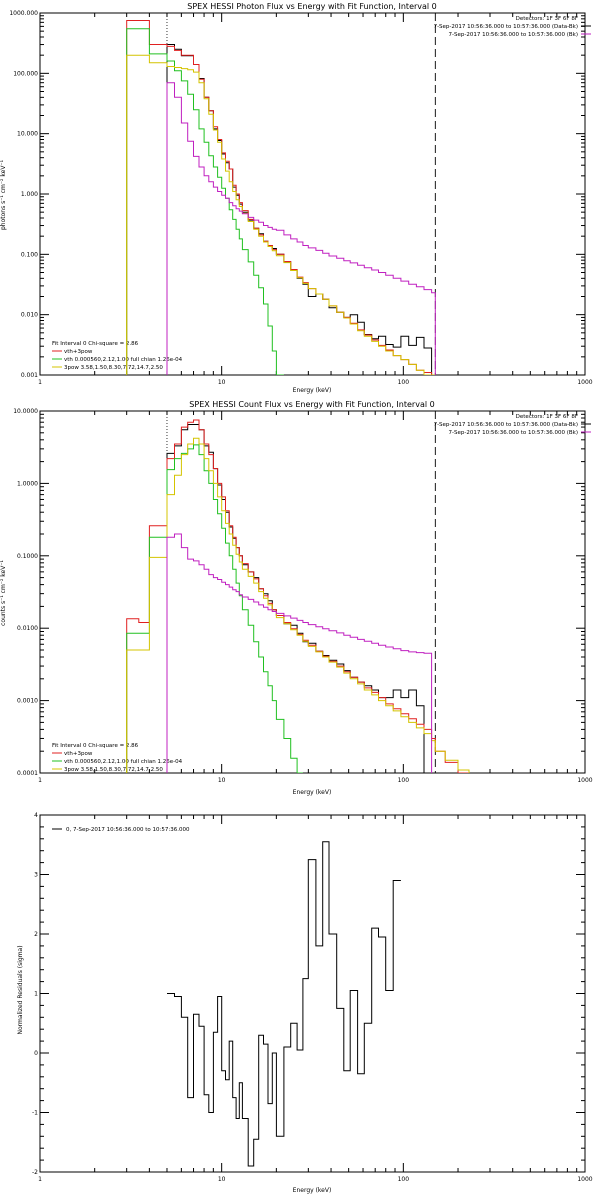 This screenshot has width=600, height=1200. I want to click on count-x-tick-label: 1000, so click(584, 780).